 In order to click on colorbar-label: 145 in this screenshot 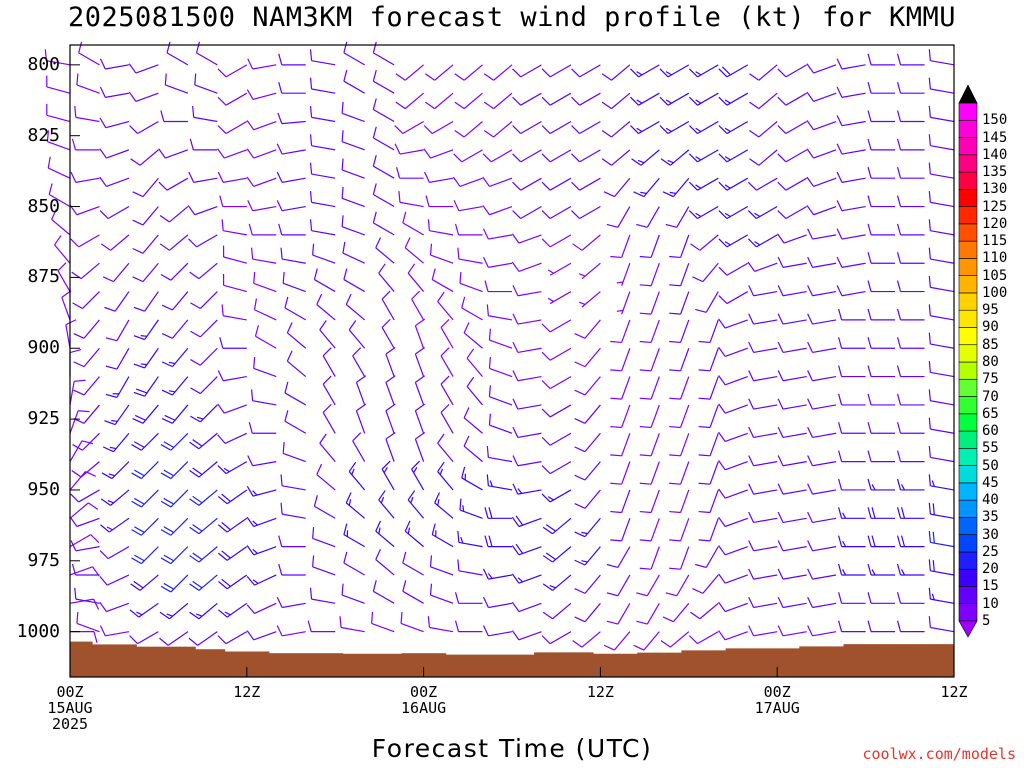, I will do `click(995, 137)`.